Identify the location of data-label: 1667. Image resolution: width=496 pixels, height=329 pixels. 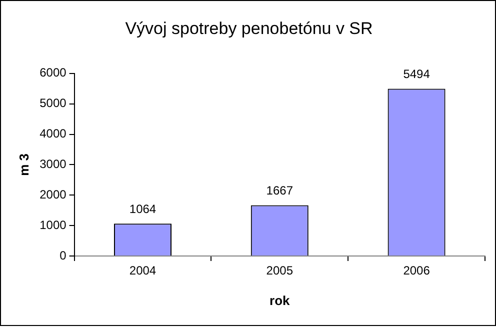
(280, 191).